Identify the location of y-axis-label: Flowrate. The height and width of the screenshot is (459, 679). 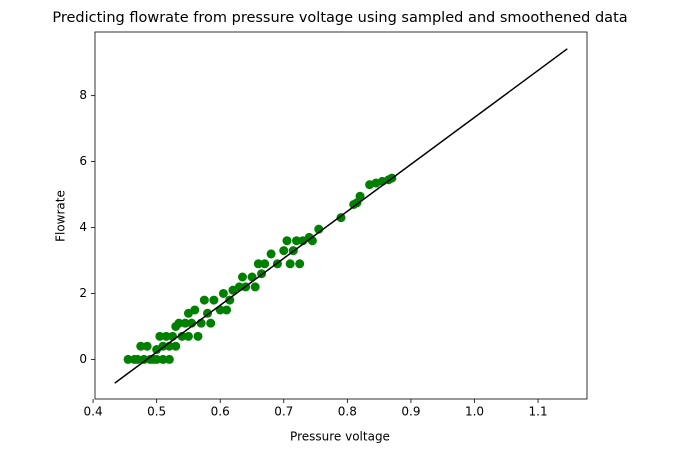
(61, 216).